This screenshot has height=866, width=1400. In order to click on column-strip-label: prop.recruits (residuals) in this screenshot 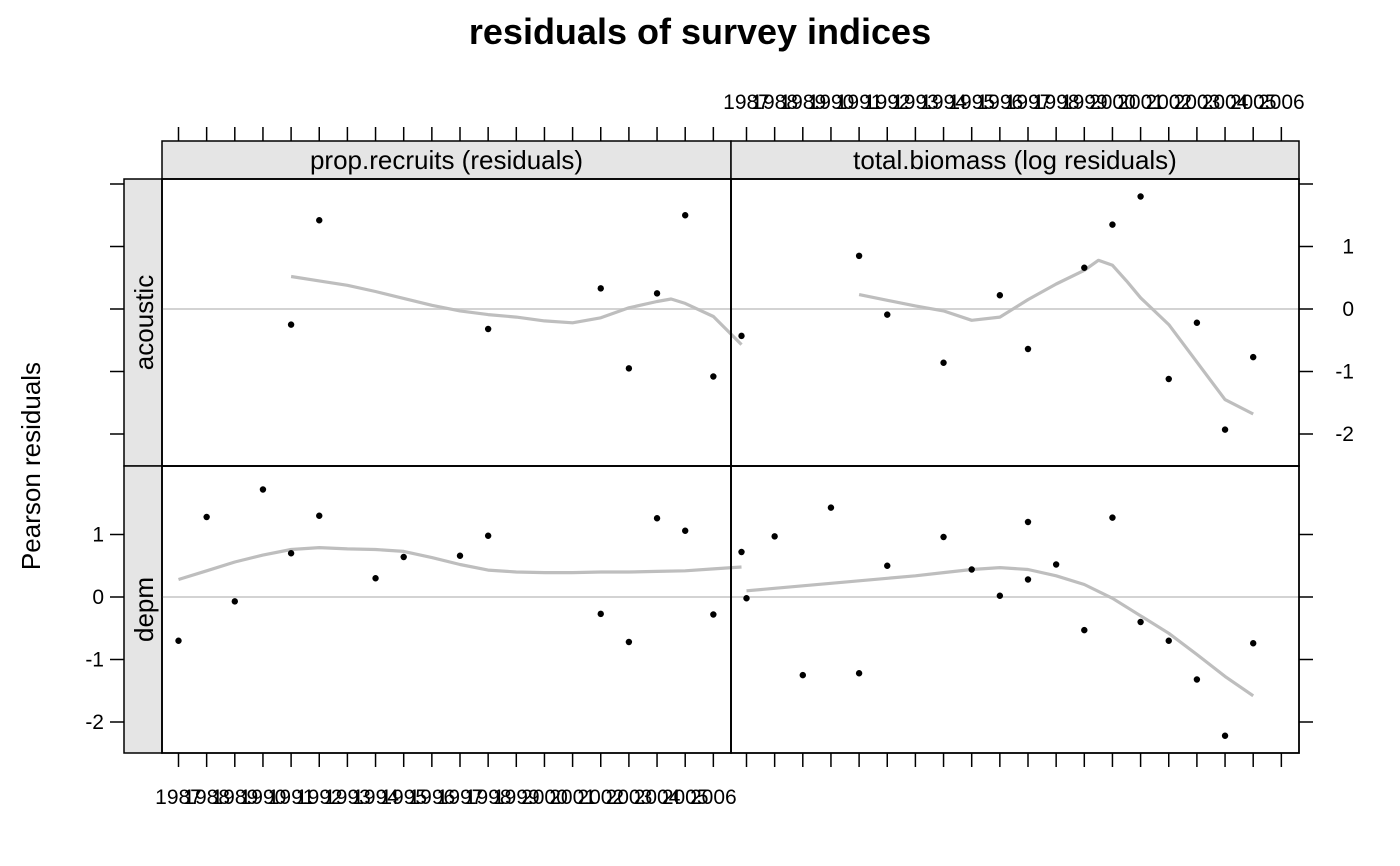, I will do `click(446, 160)`.